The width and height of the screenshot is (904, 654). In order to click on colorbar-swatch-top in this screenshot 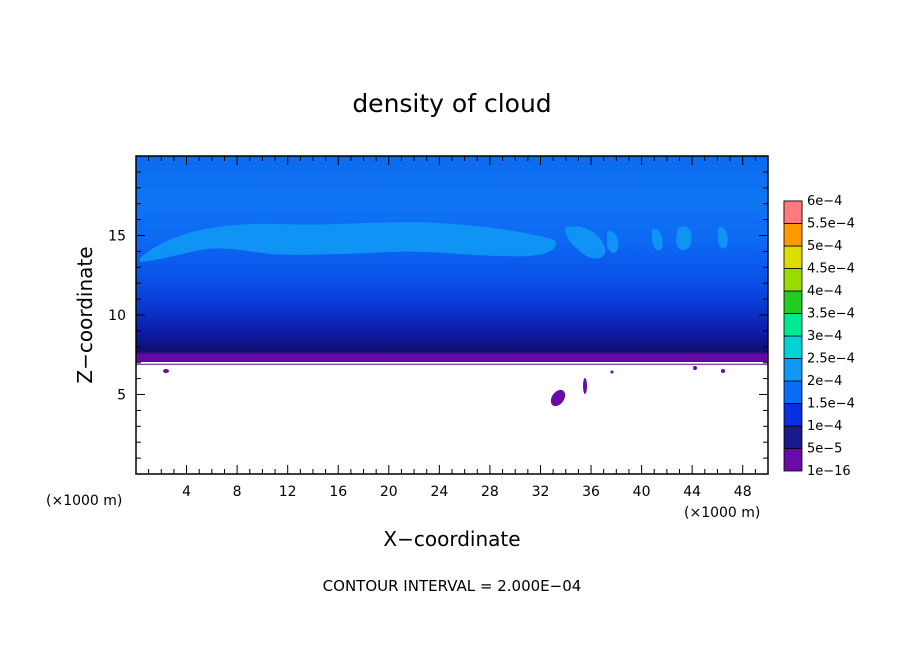, I will do `click(793, 212)`.